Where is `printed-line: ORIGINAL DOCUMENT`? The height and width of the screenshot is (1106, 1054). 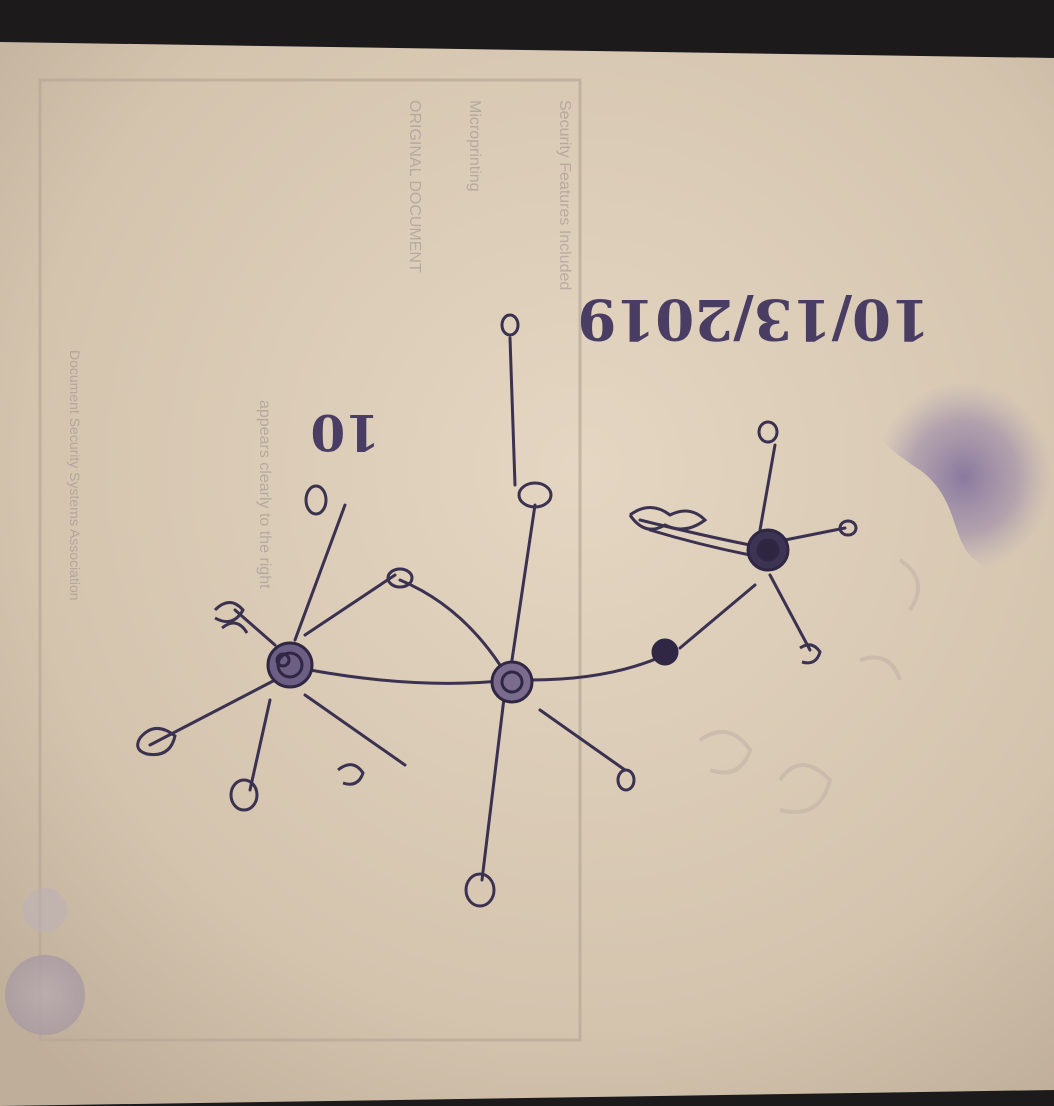
printed-line: ORIGINAL DOCUMENT is located at coordinates (414, 186).